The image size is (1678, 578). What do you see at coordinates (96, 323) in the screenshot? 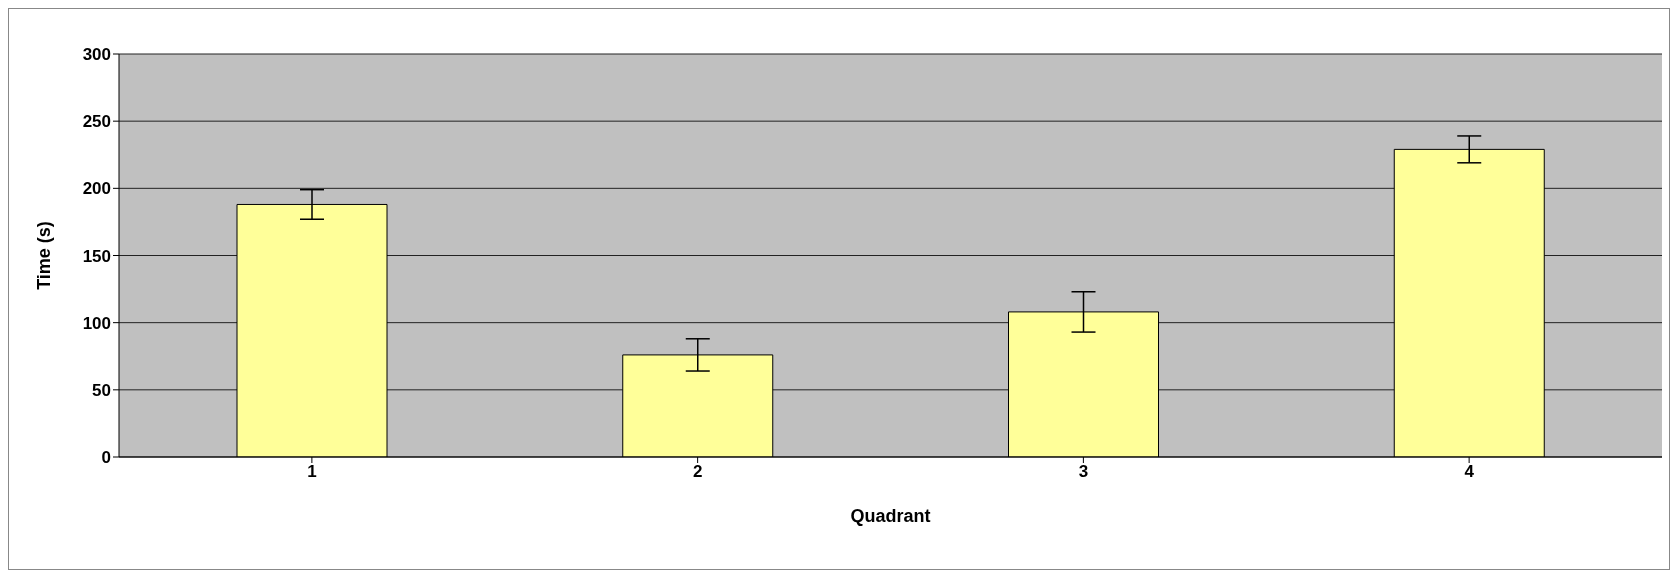
I see `y-tick-label: 100` at bounding box center [96, 323].